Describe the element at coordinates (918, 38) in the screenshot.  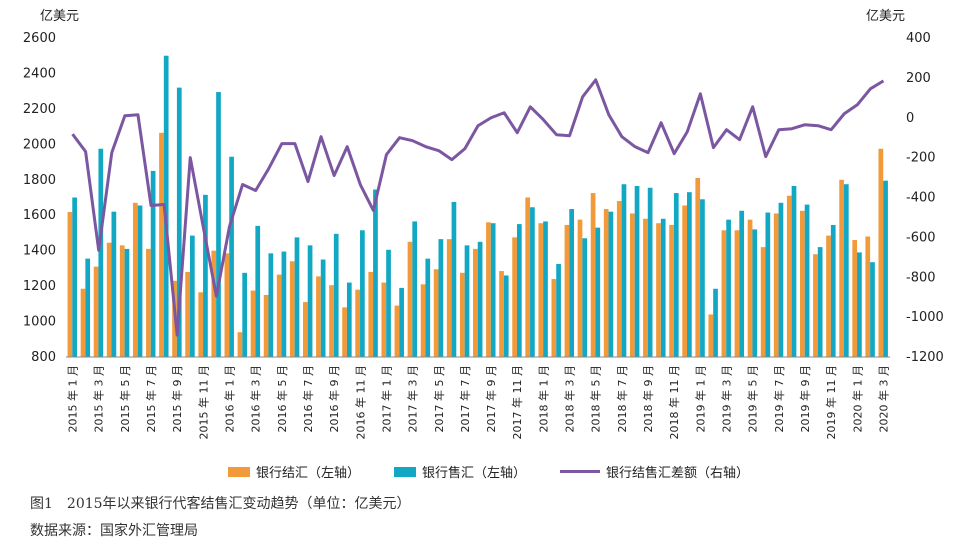
I see `right-tick-8: 400` at that location.